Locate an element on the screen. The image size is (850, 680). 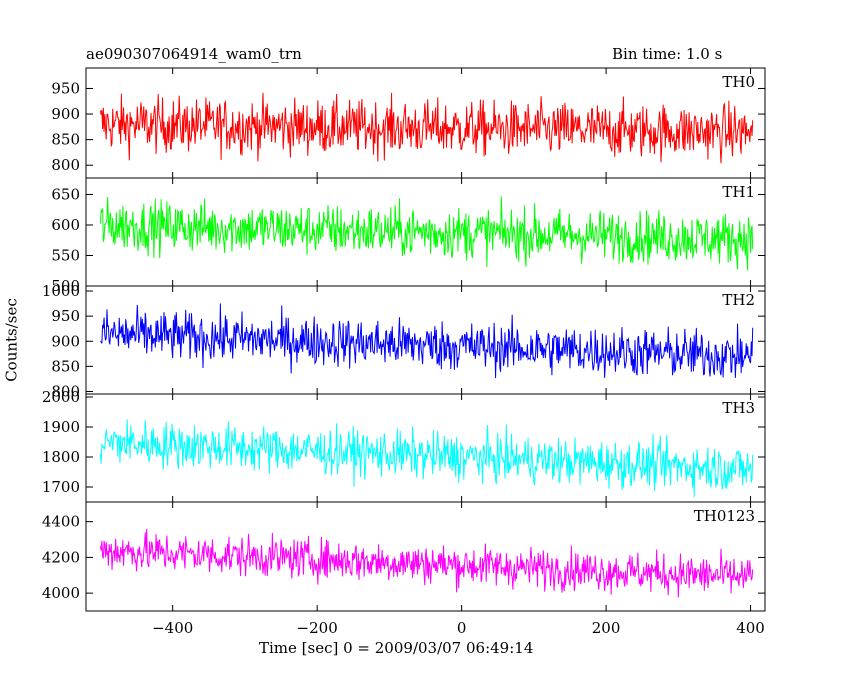
y-tick-label: 1000 is located at coordinates (61, 291).